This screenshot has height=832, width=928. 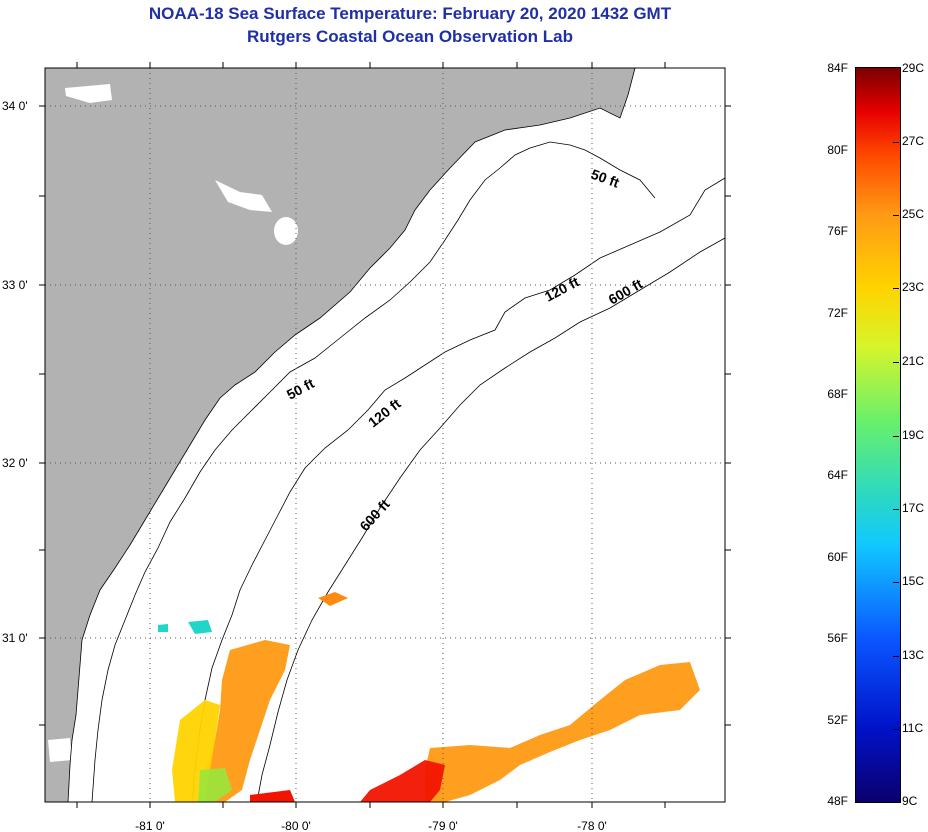 What do you see at coordinates (272, 796) in the screenshot?
I see `sst-patch-red-small` at bounding box center [272, 796].